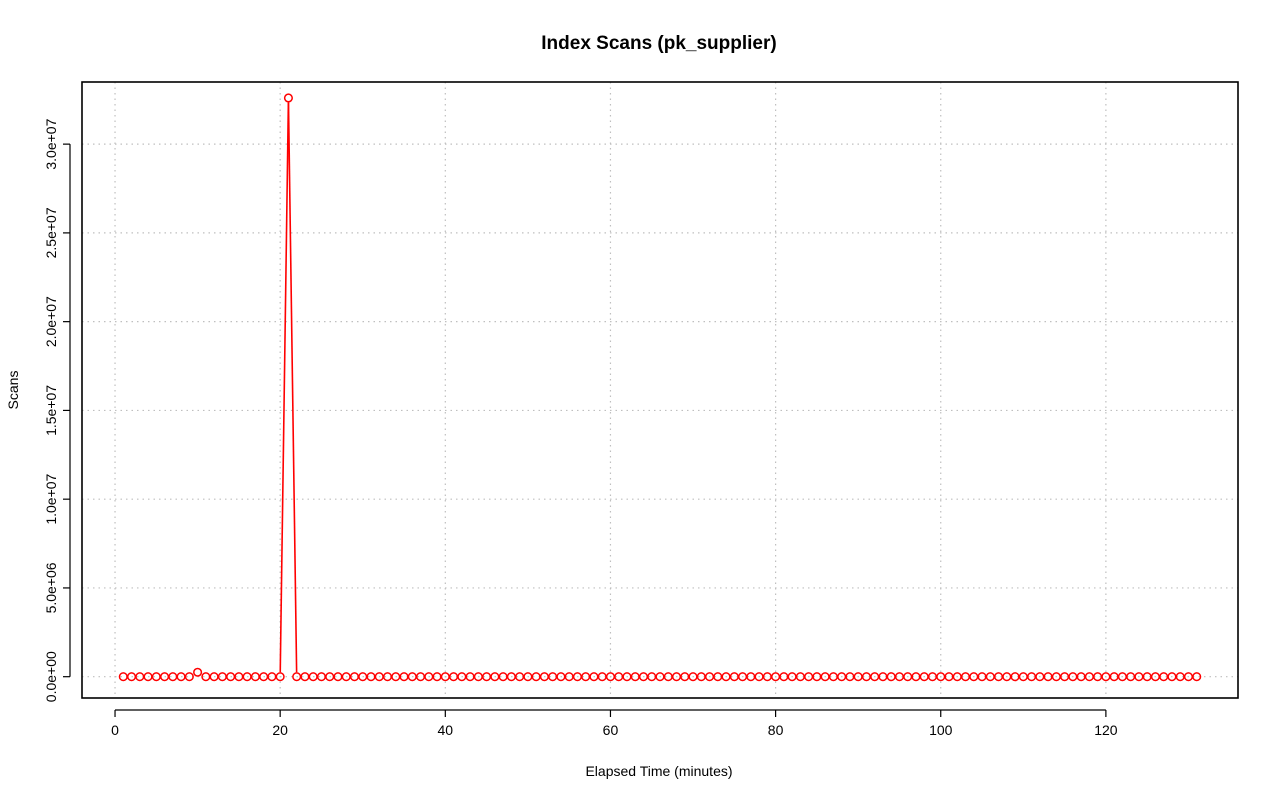  What do you see at coordinates (51, 232) in the screenshot?
I see `y-tick-label: 2.5e+07` at bounding box center [51, 232].